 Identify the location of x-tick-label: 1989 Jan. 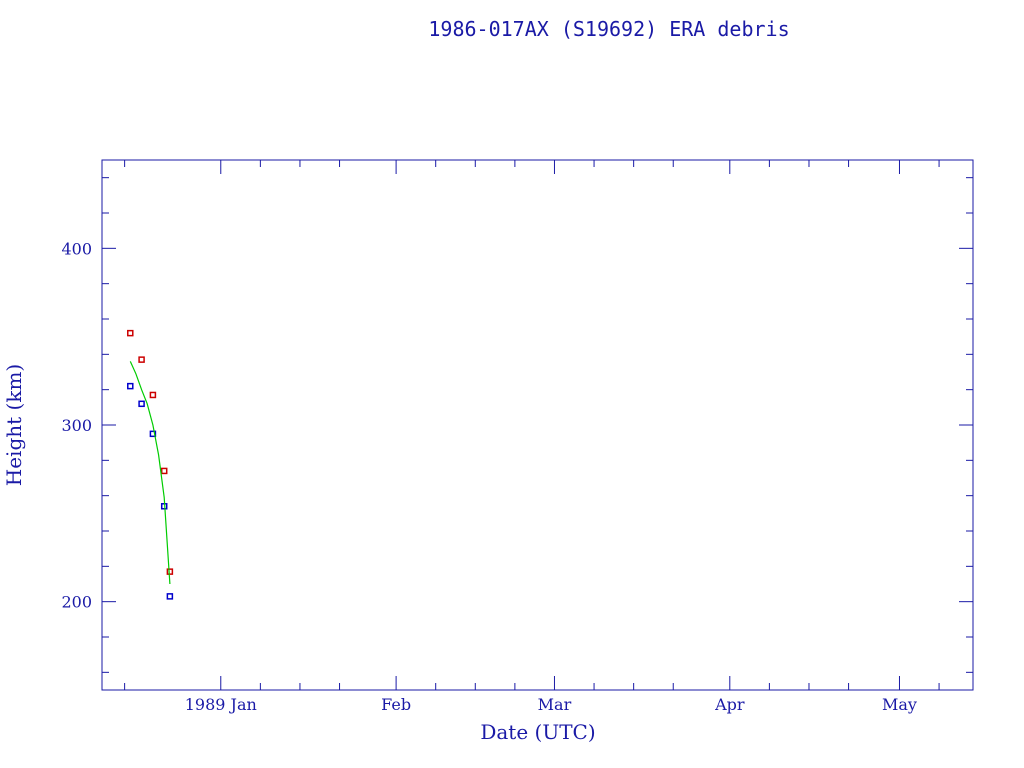
(221, 704).